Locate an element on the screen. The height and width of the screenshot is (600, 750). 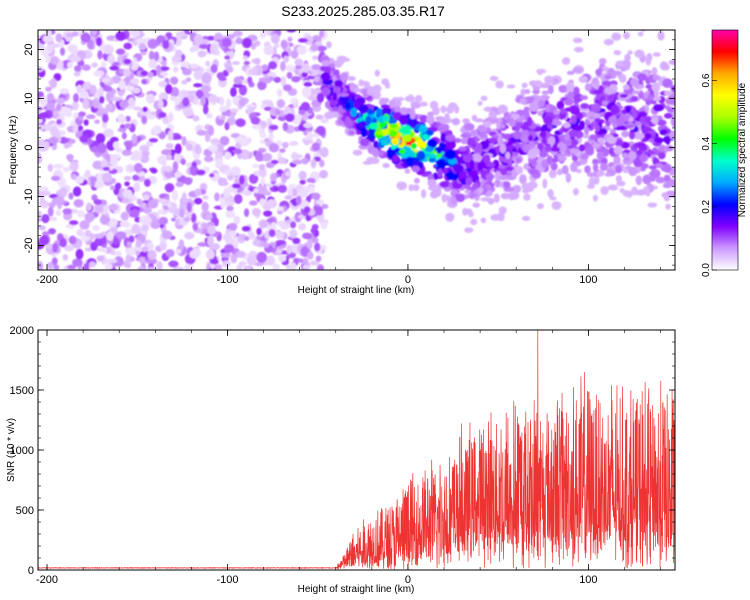
colorbar-gradient is located at coordinates (725, 150).